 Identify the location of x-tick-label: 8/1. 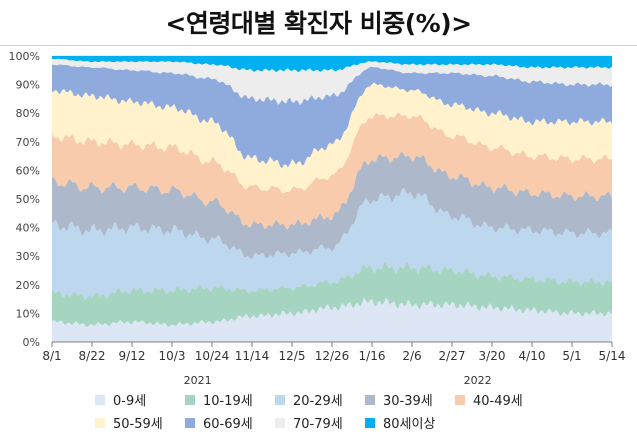
(51, 356).